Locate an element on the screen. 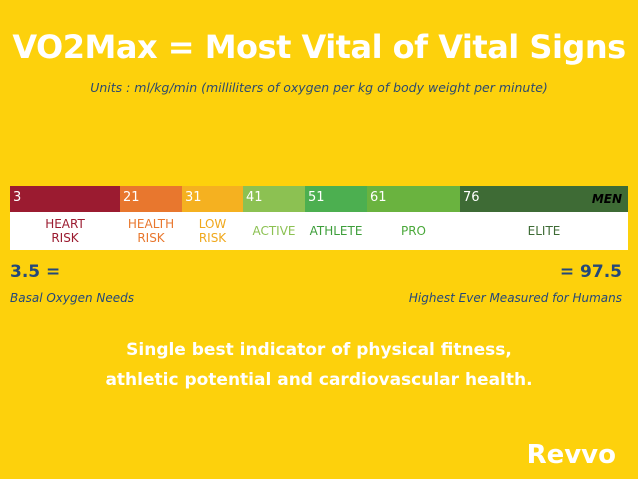  segment-label: HEALTH RISK is located at coordinates (151, 231).